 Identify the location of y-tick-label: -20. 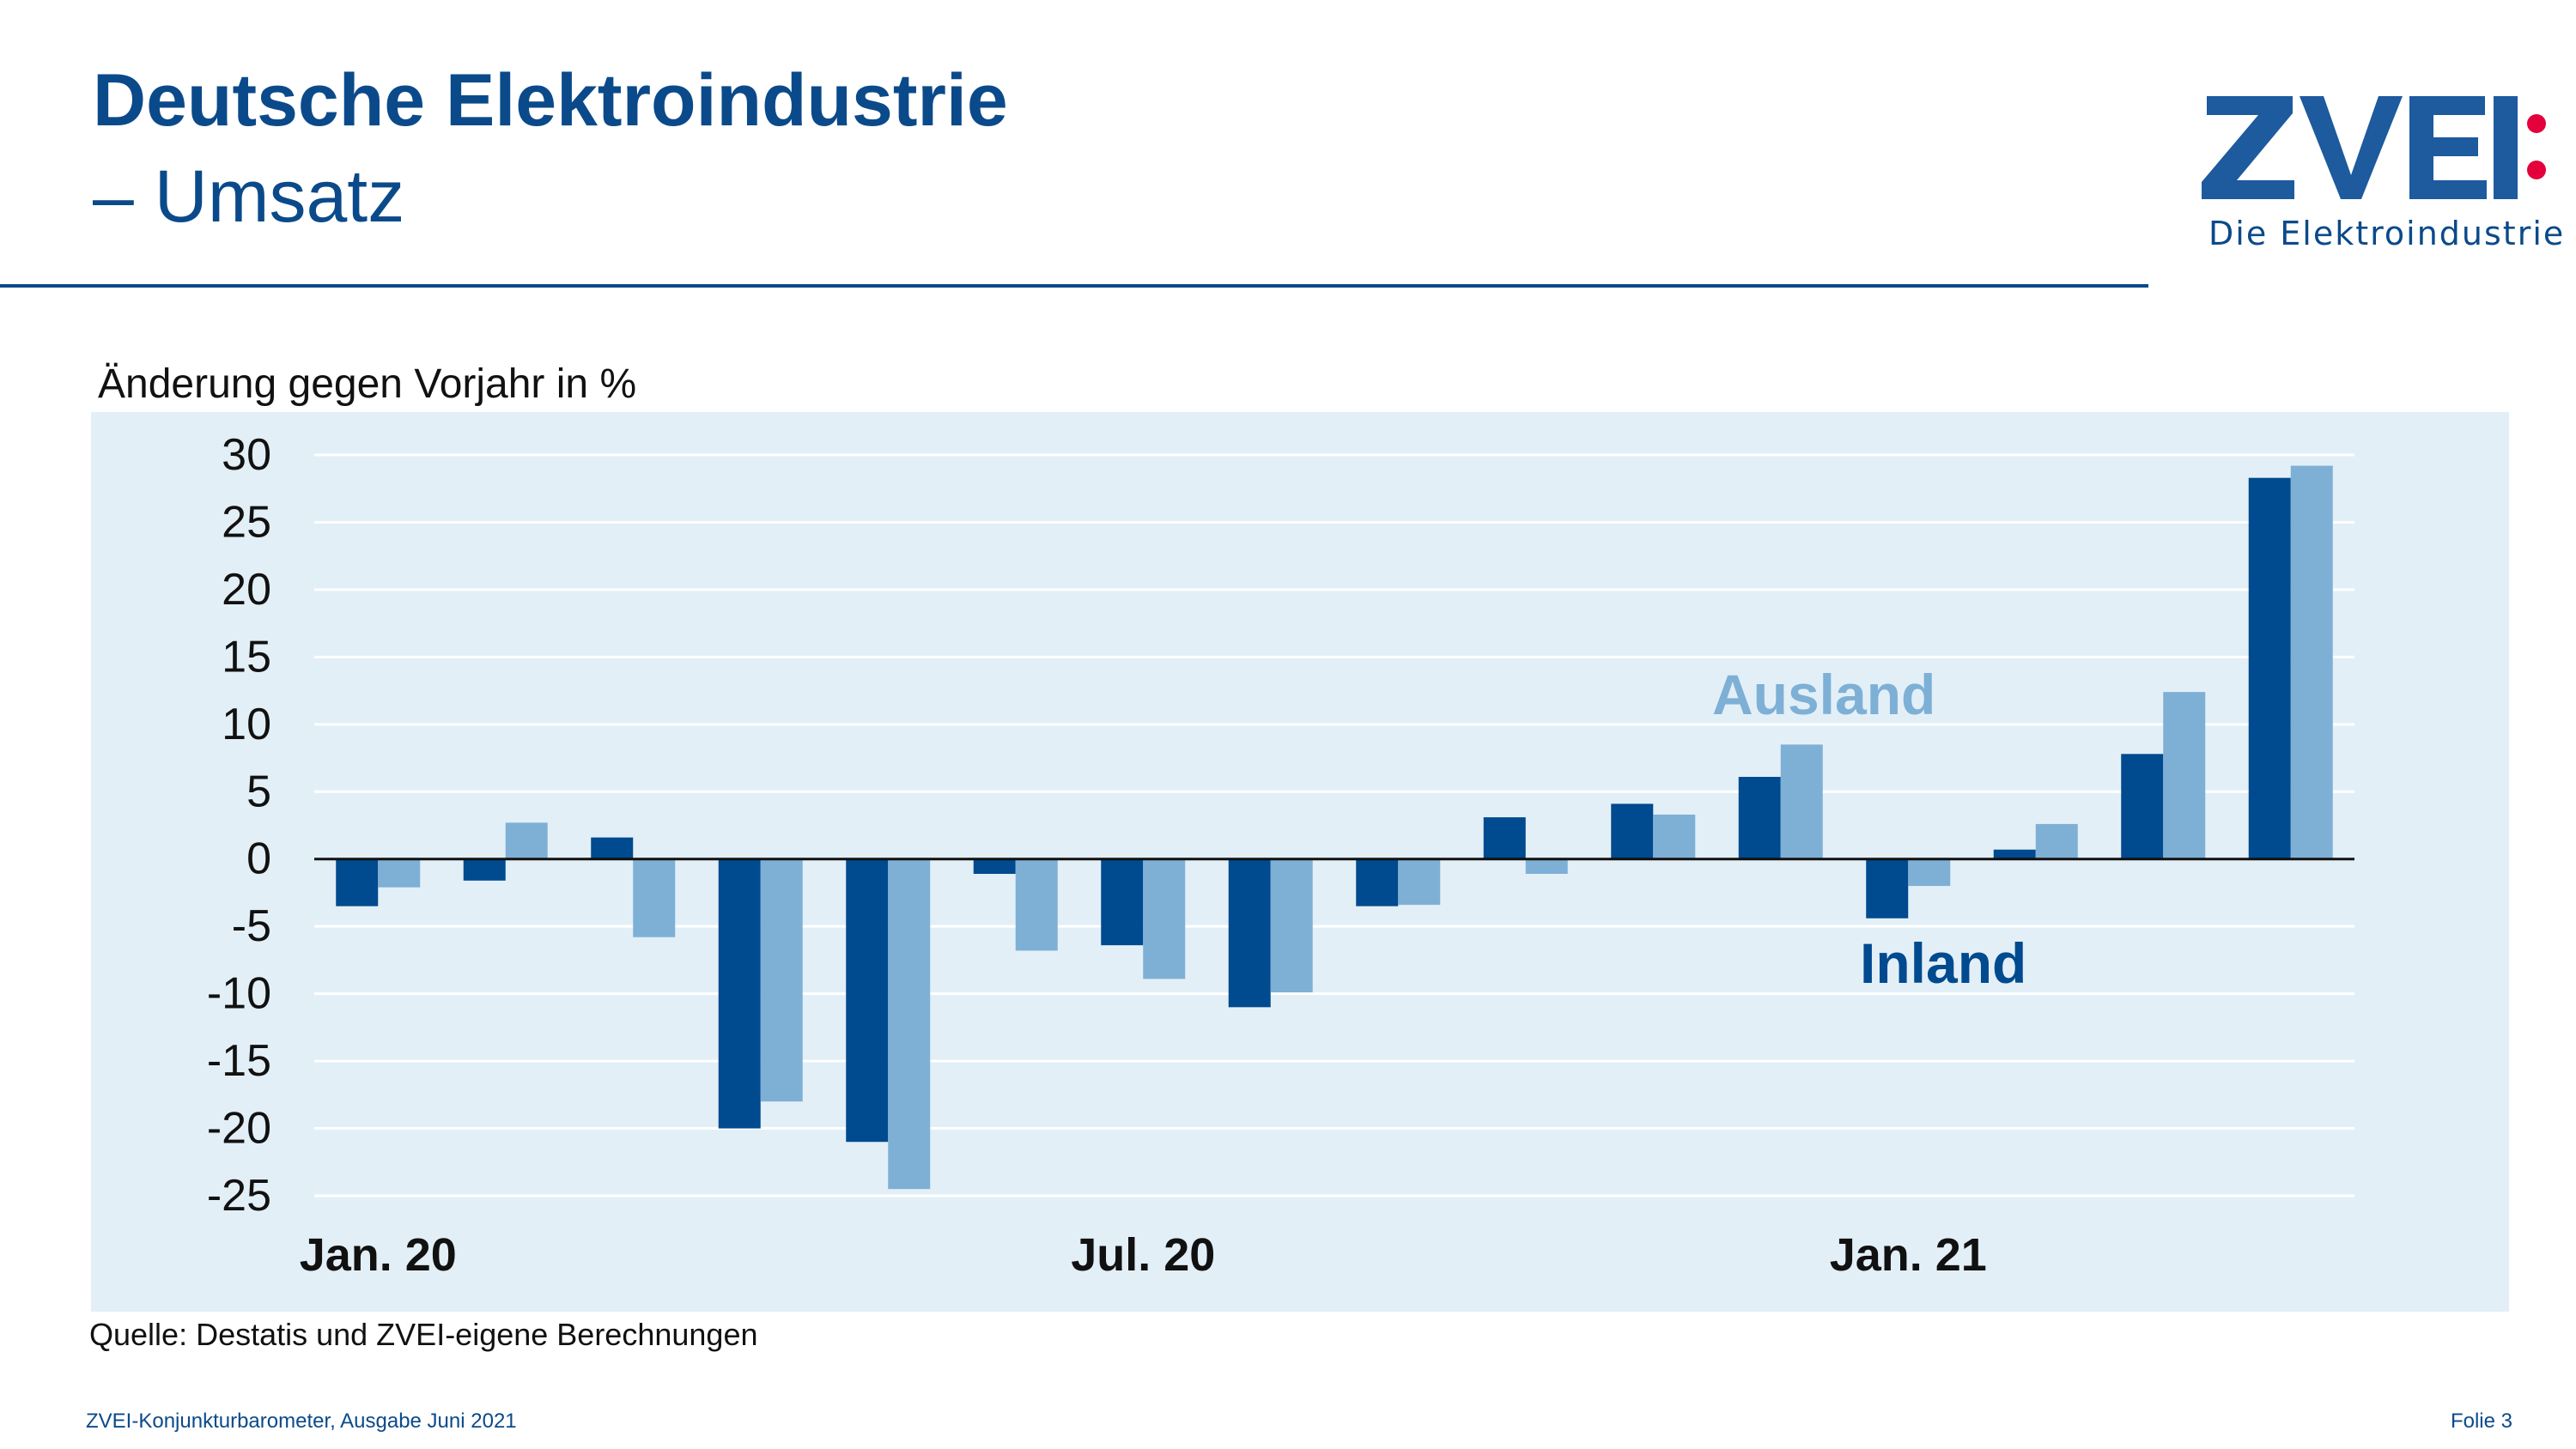
(239, 1129).